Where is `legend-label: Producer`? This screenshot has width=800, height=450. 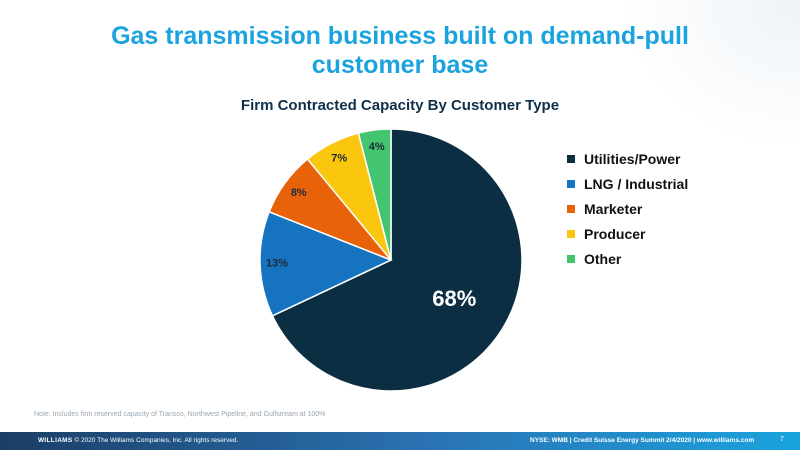 legend-label: Producer is located at coordinates (615, 233).